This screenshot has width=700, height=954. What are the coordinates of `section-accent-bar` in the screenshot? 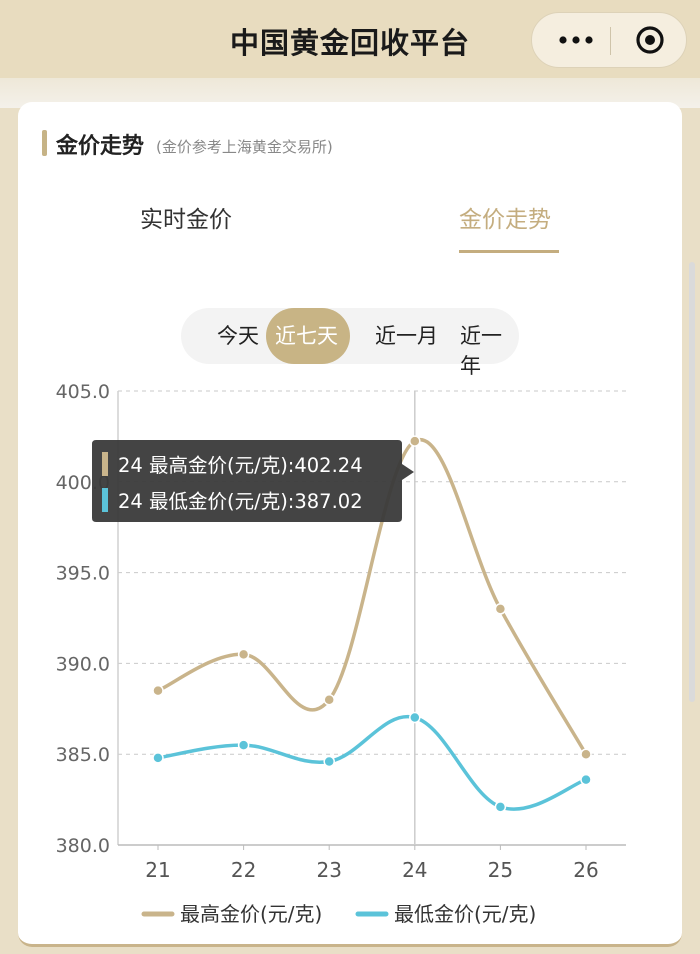 It's located at (44, 143).